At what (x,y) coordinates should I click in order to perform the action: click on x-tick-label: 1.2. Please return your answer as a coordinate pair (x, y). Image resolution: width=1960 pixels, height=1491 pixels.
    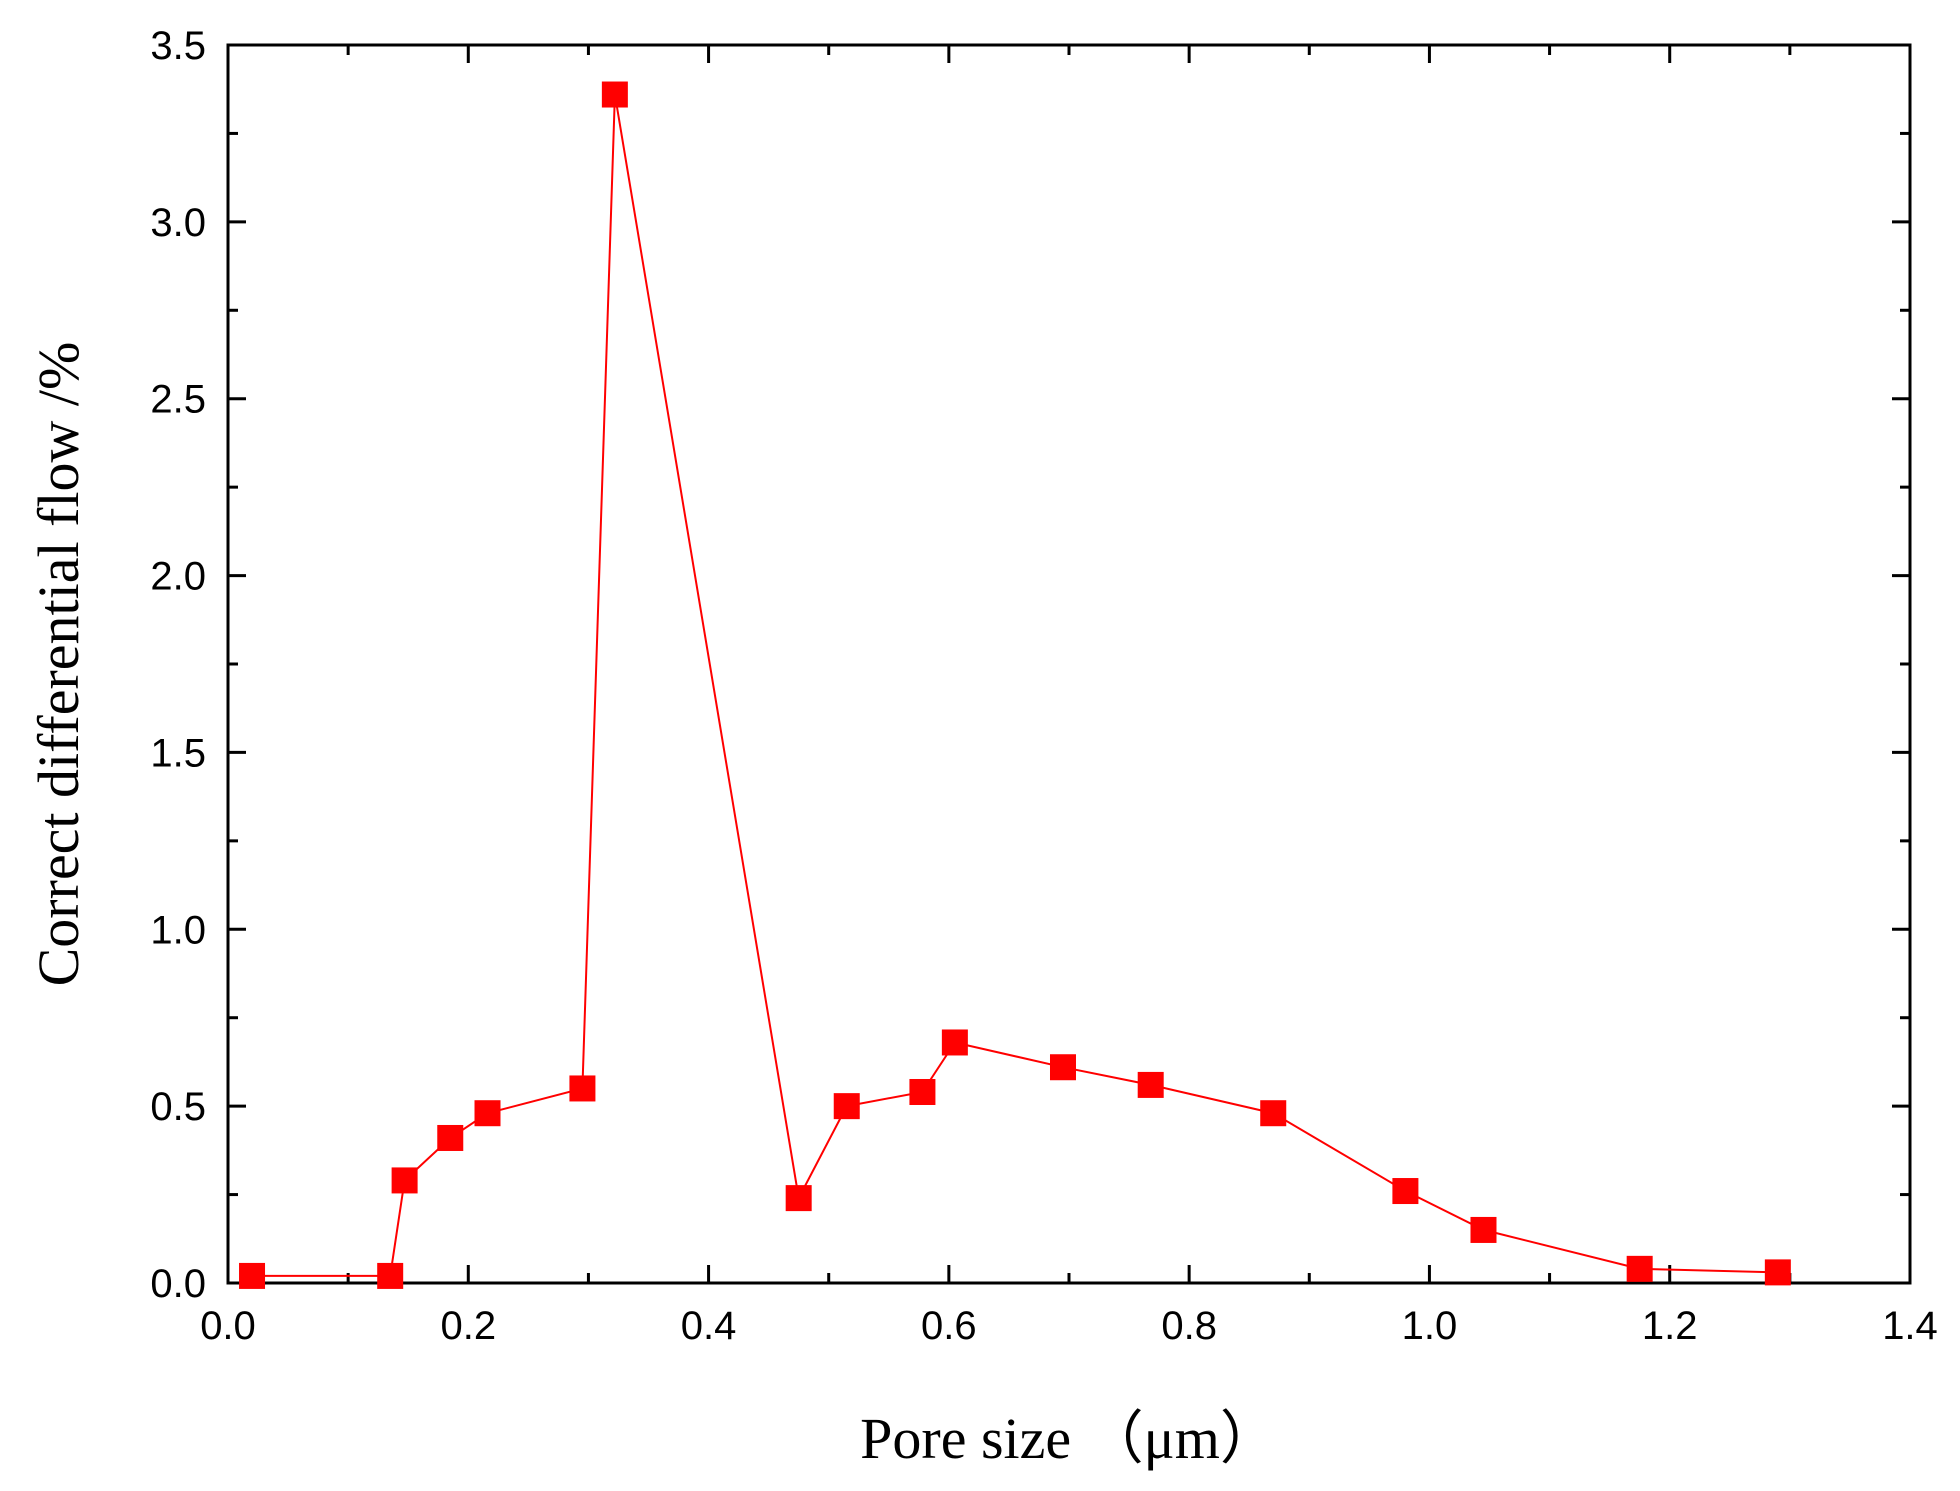
    Looking at the image, I should click on (1670, 1326).